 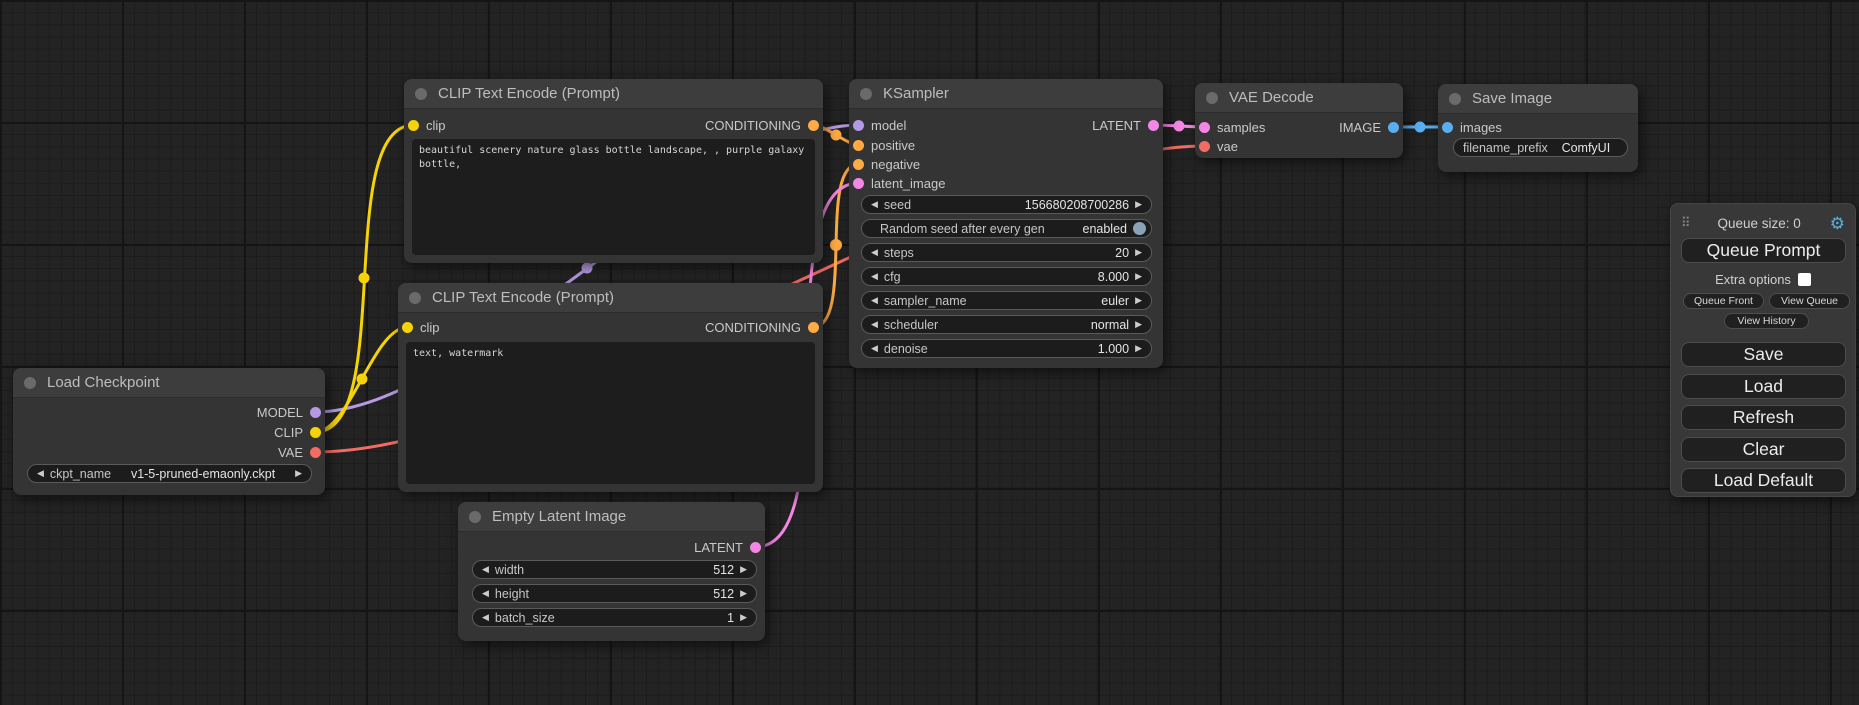 What do you see at coordinates (1006, 300) in the screenshot?
I see `sampler-name-widget: ◀ sampler_name euler ▶` at bounding box center [1006, 300].